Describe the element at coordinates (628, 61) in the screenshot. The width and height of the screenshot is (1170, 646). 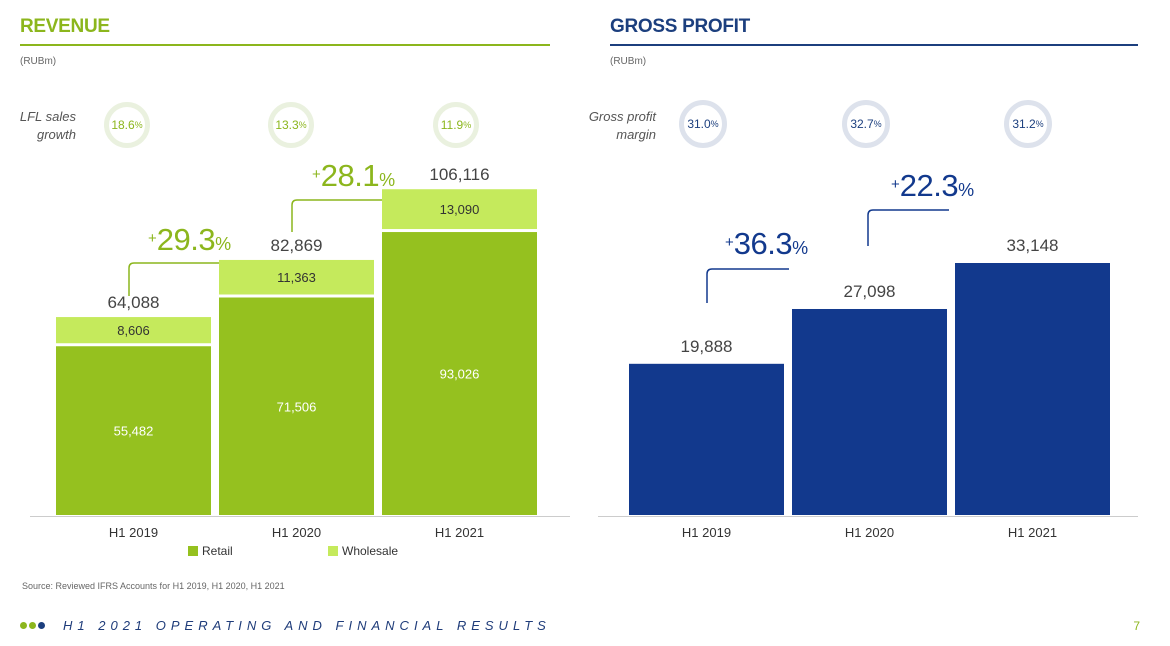
I see `gross-profit-unit: (RUBm)` at that location.